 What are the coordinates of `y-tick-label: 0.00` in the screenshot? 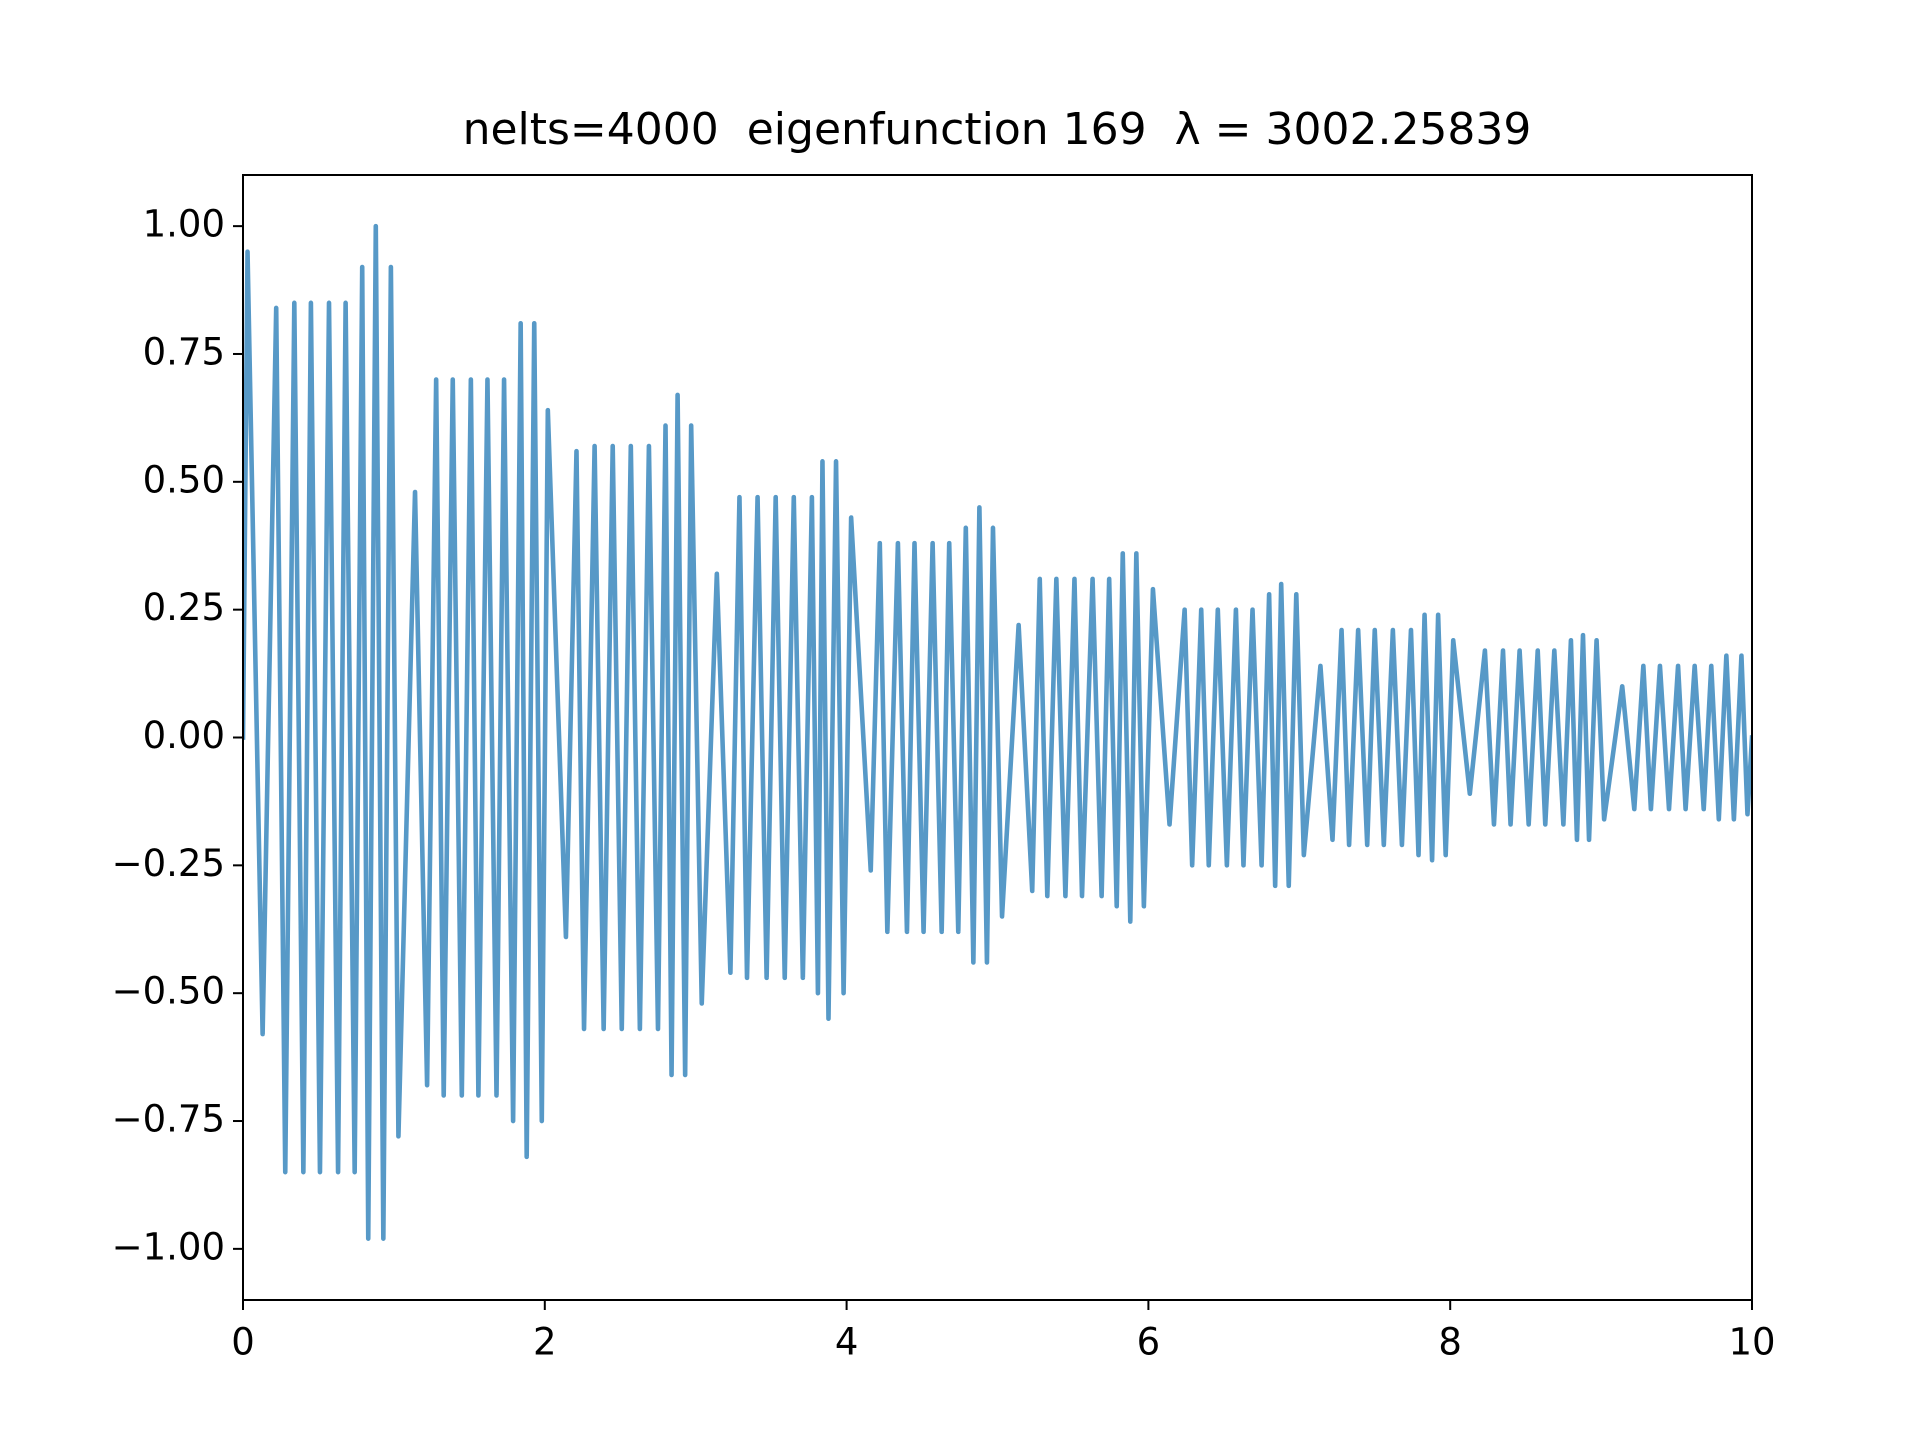 It's located at (184, 735).